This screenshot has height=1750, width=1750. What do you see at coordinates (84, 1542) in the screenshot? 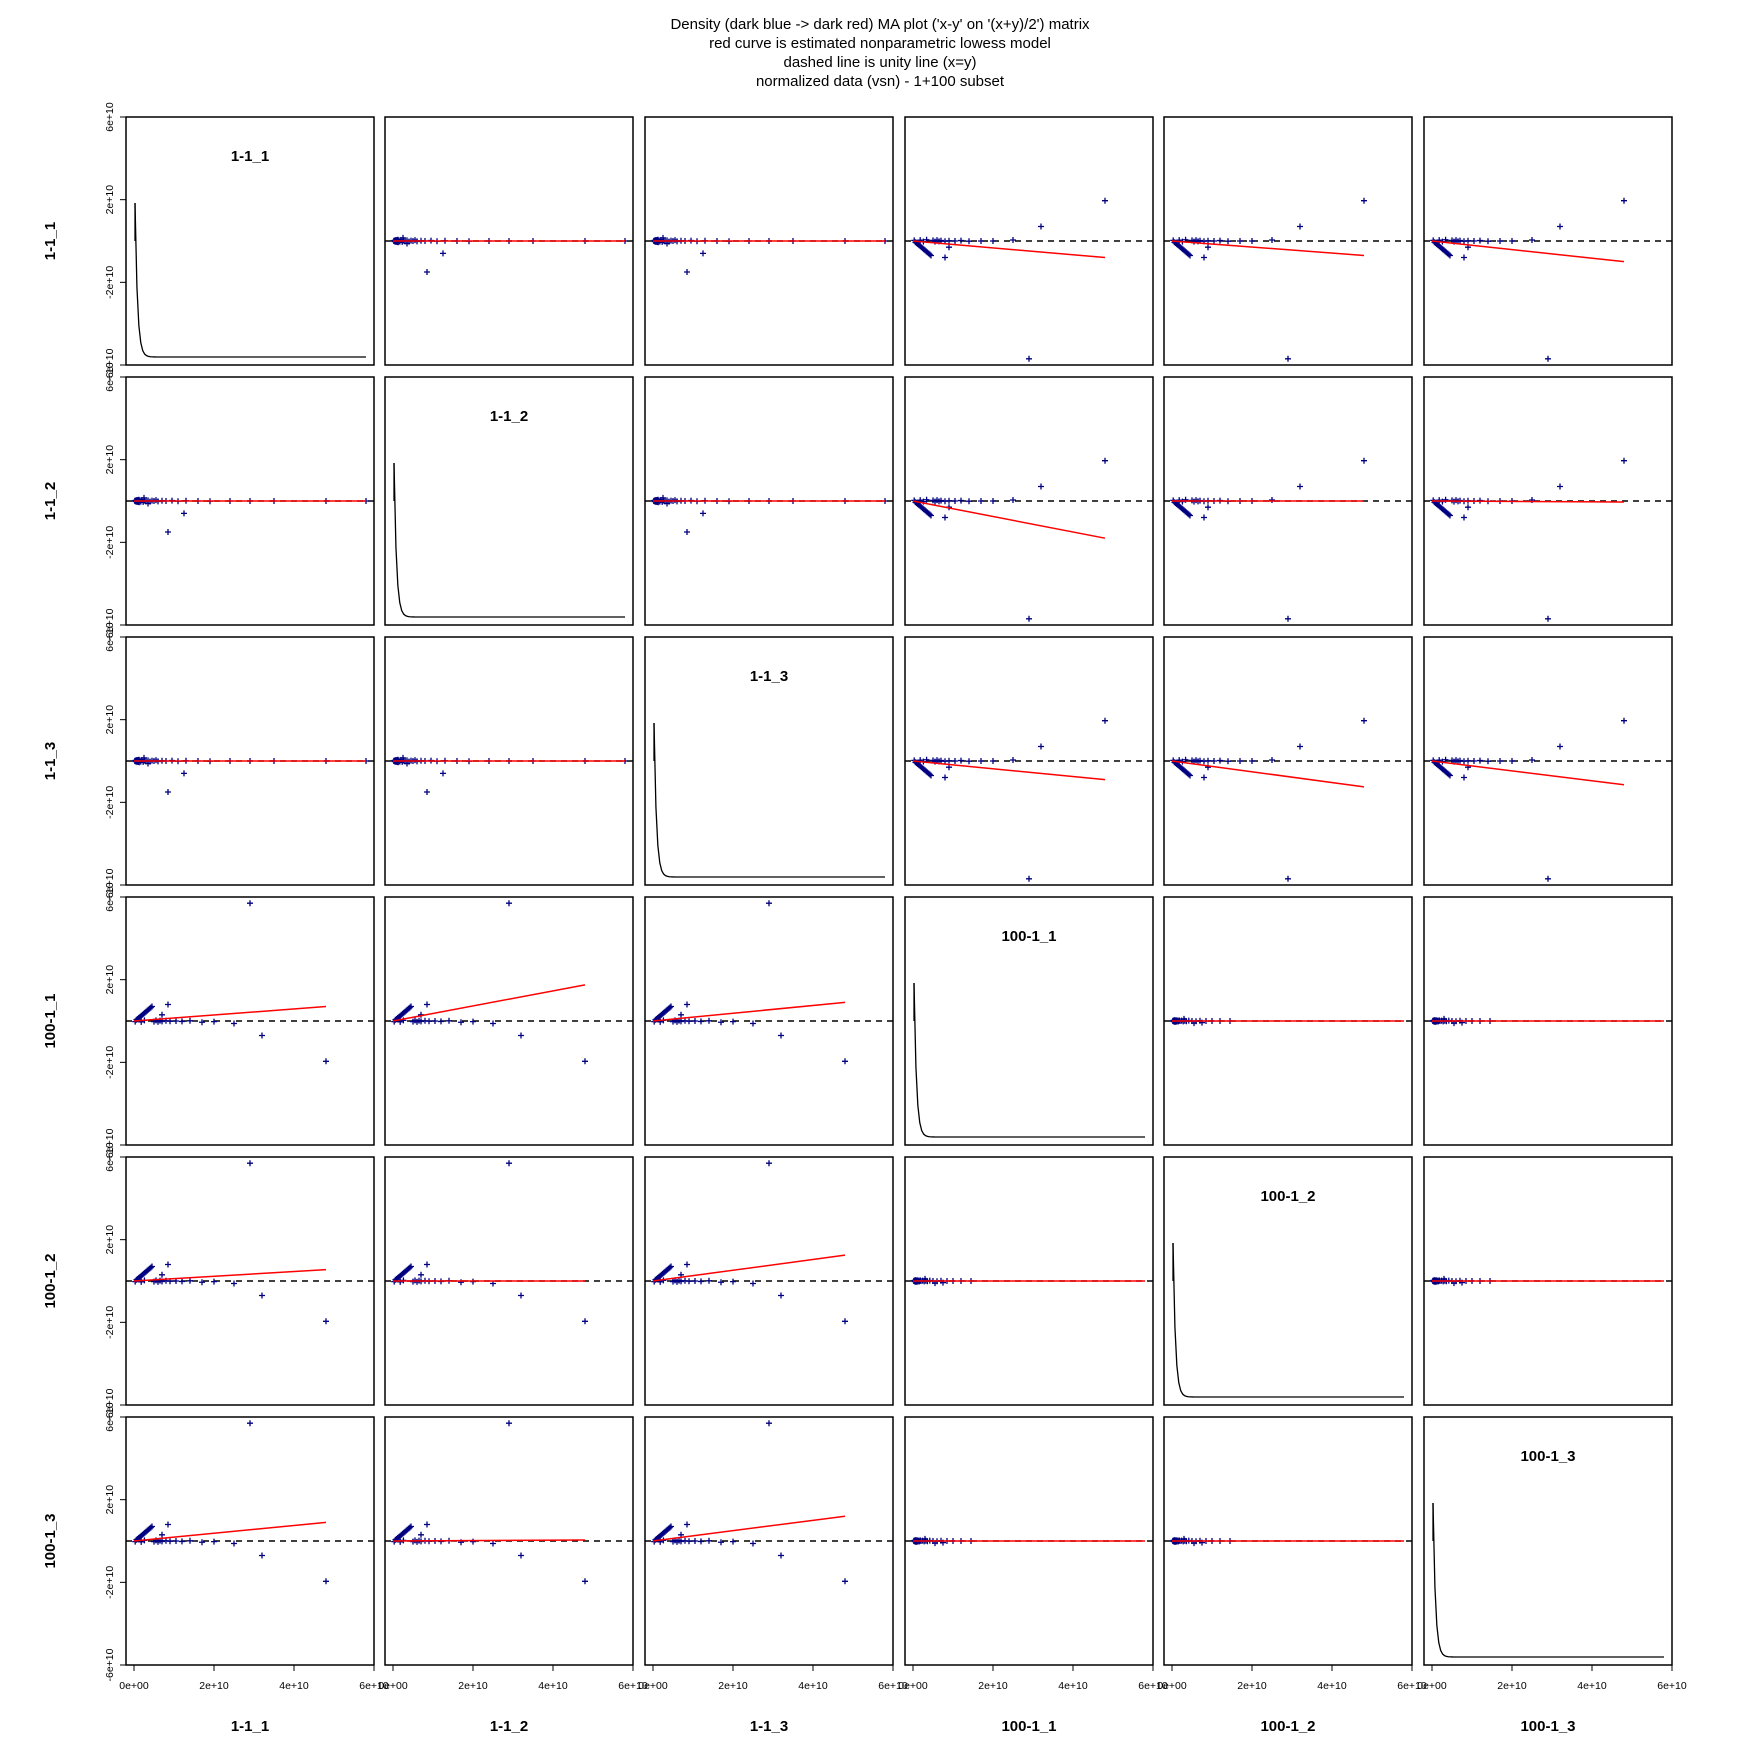
I see `y-axis-row-5: -6e+10 -2e+10 2e+10 6e+10 100-1_3` at bounding box center [84, 1542].